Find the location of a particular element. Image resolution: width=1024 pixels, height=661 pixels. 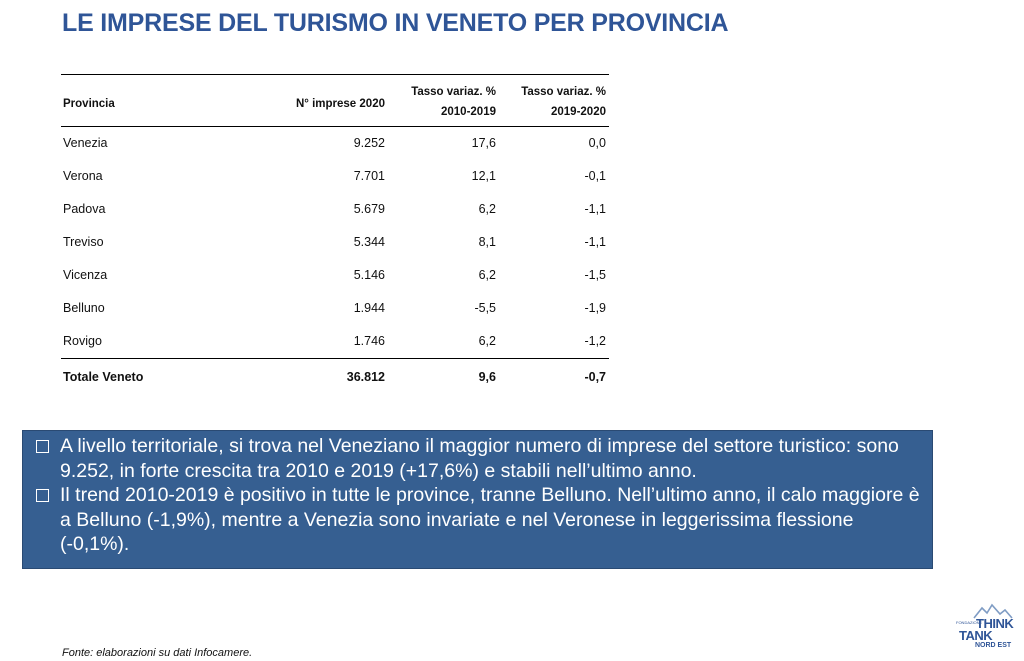

total-var-2019-2020: -0,7 is located at coordinates (595, 377).